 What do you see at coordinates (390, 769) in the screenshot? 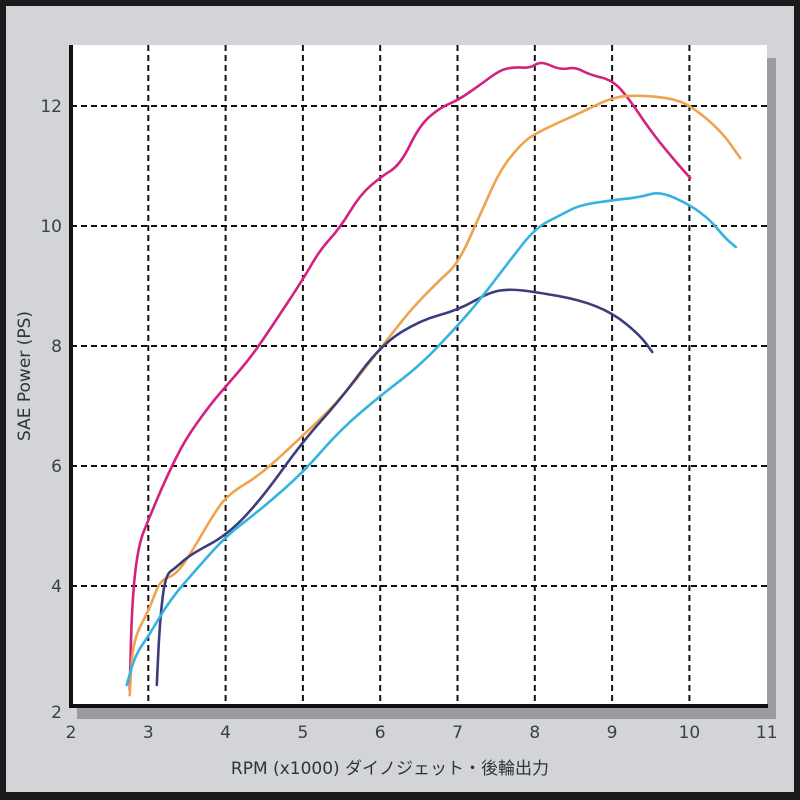
I see `x-axis-label: RPM (x1000) ダイノジェット・後輪出力` at bounding box center [390, 769].